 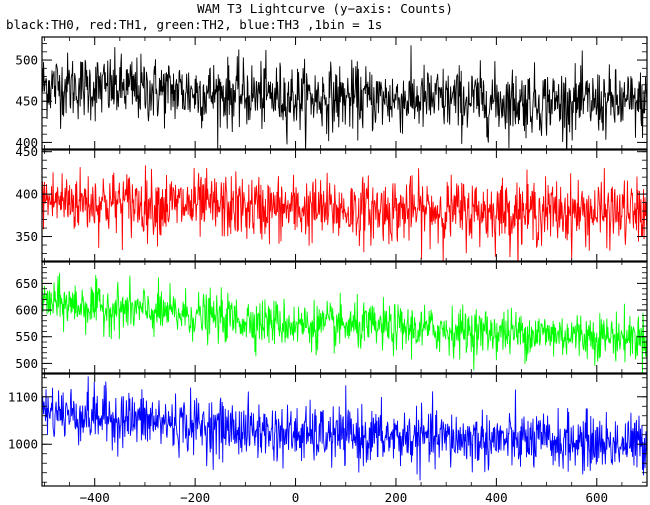 What do you see at coordinates (396, 497) in the screenshot?
I see `x-tick-label: 200` at bounding box center [396, 497].